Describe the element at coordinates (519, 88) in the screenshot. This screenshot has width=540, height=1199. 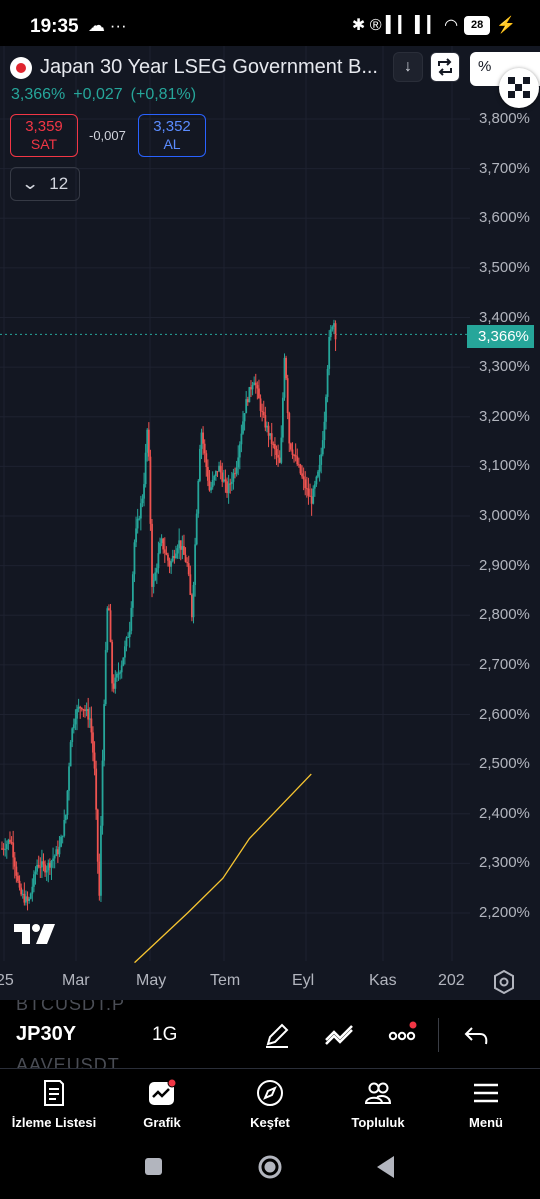
I see `apps-grid-icon` at that location.